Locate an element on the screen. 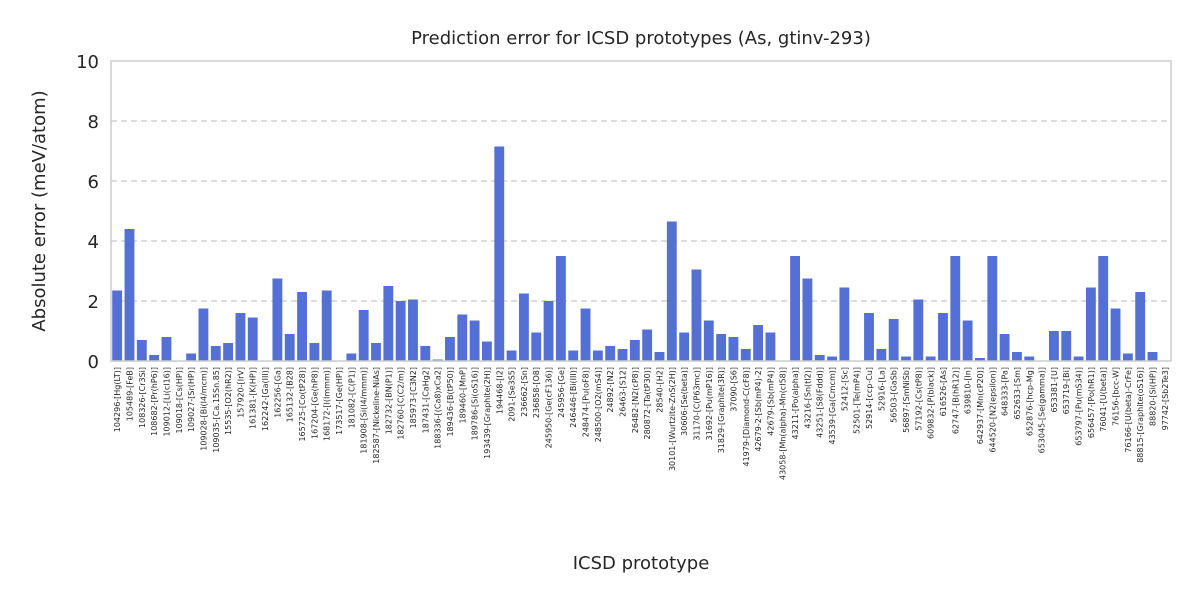 This screenshot has height=600, width=1200. x-tick-label-48: 31692-[Pu(mP16)] is located at coordinates (709, 403).